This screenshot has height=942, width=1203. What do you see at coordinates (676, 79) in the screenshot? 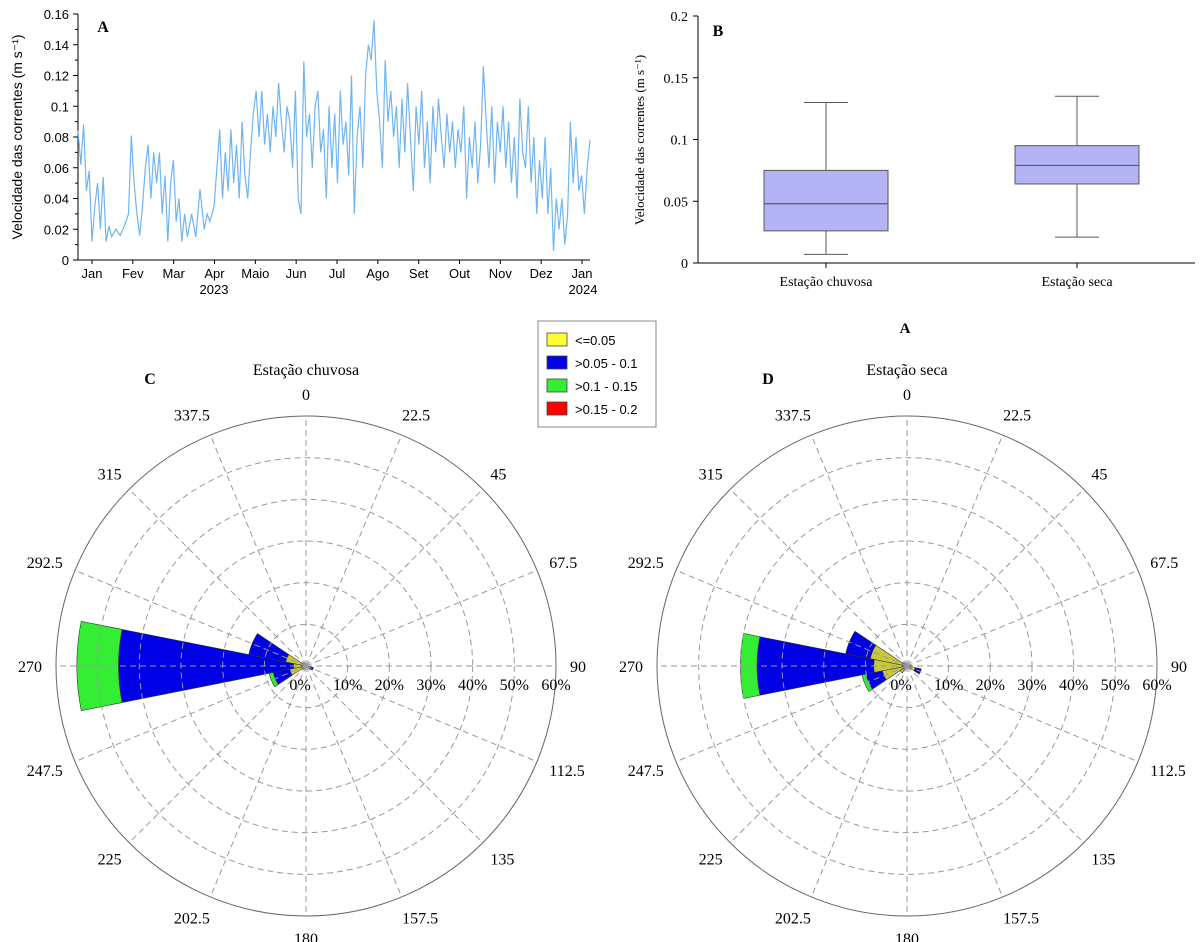
I see `b-y-tick-label: 0.15` at bounding box center [676, 79].